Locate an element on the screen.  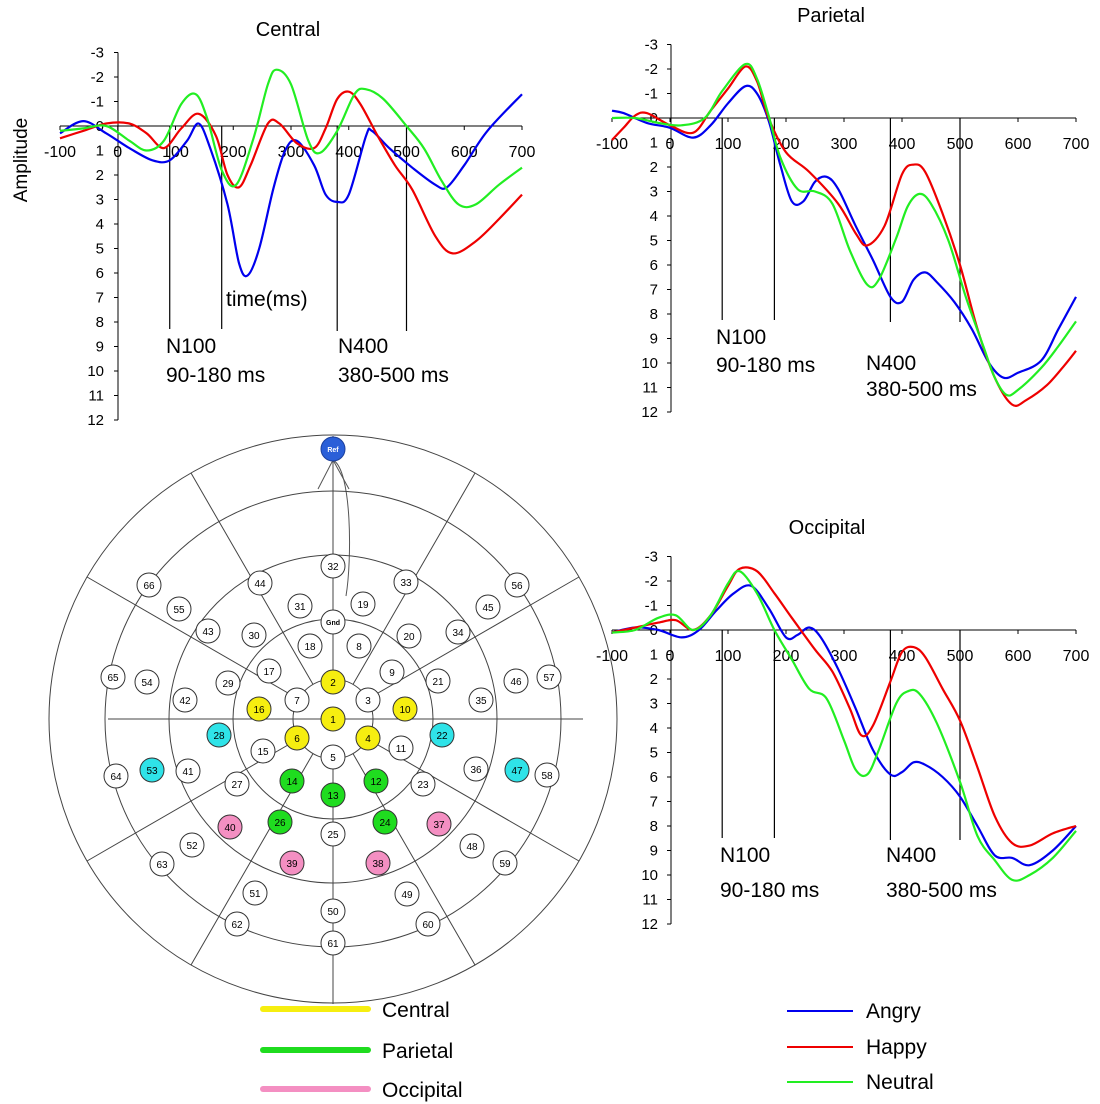
reference-electrode-label: Ref is located at coordinates (333, 450).